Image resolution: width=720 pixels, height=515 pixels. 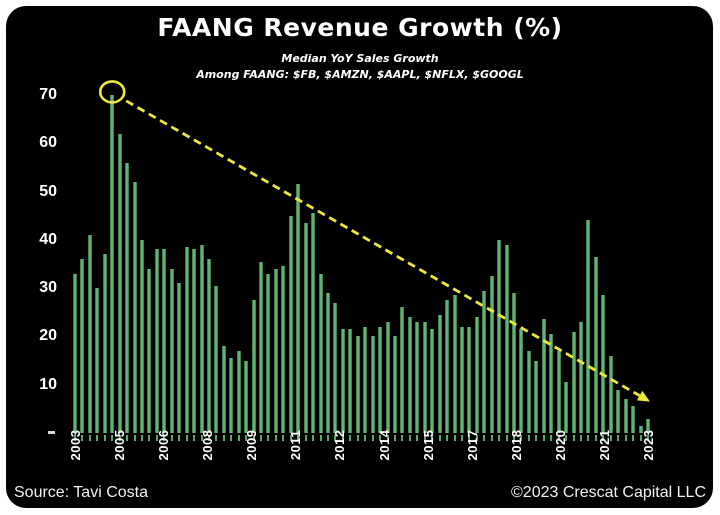 I want to click on x-tick-label: 2008, so click(x=208, y=445).